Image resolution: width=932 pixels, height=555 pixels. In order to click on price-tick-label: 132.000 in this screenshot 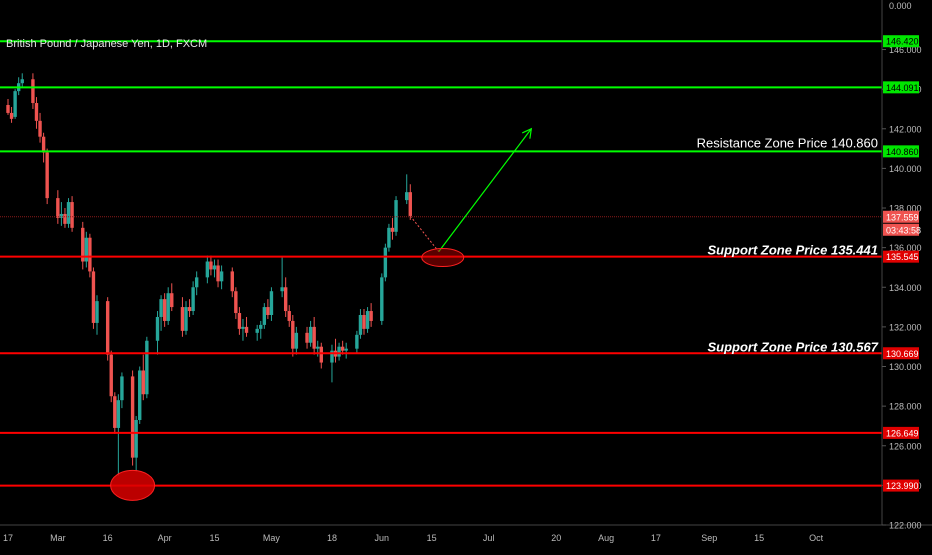, I will do `click(905, 327)`.